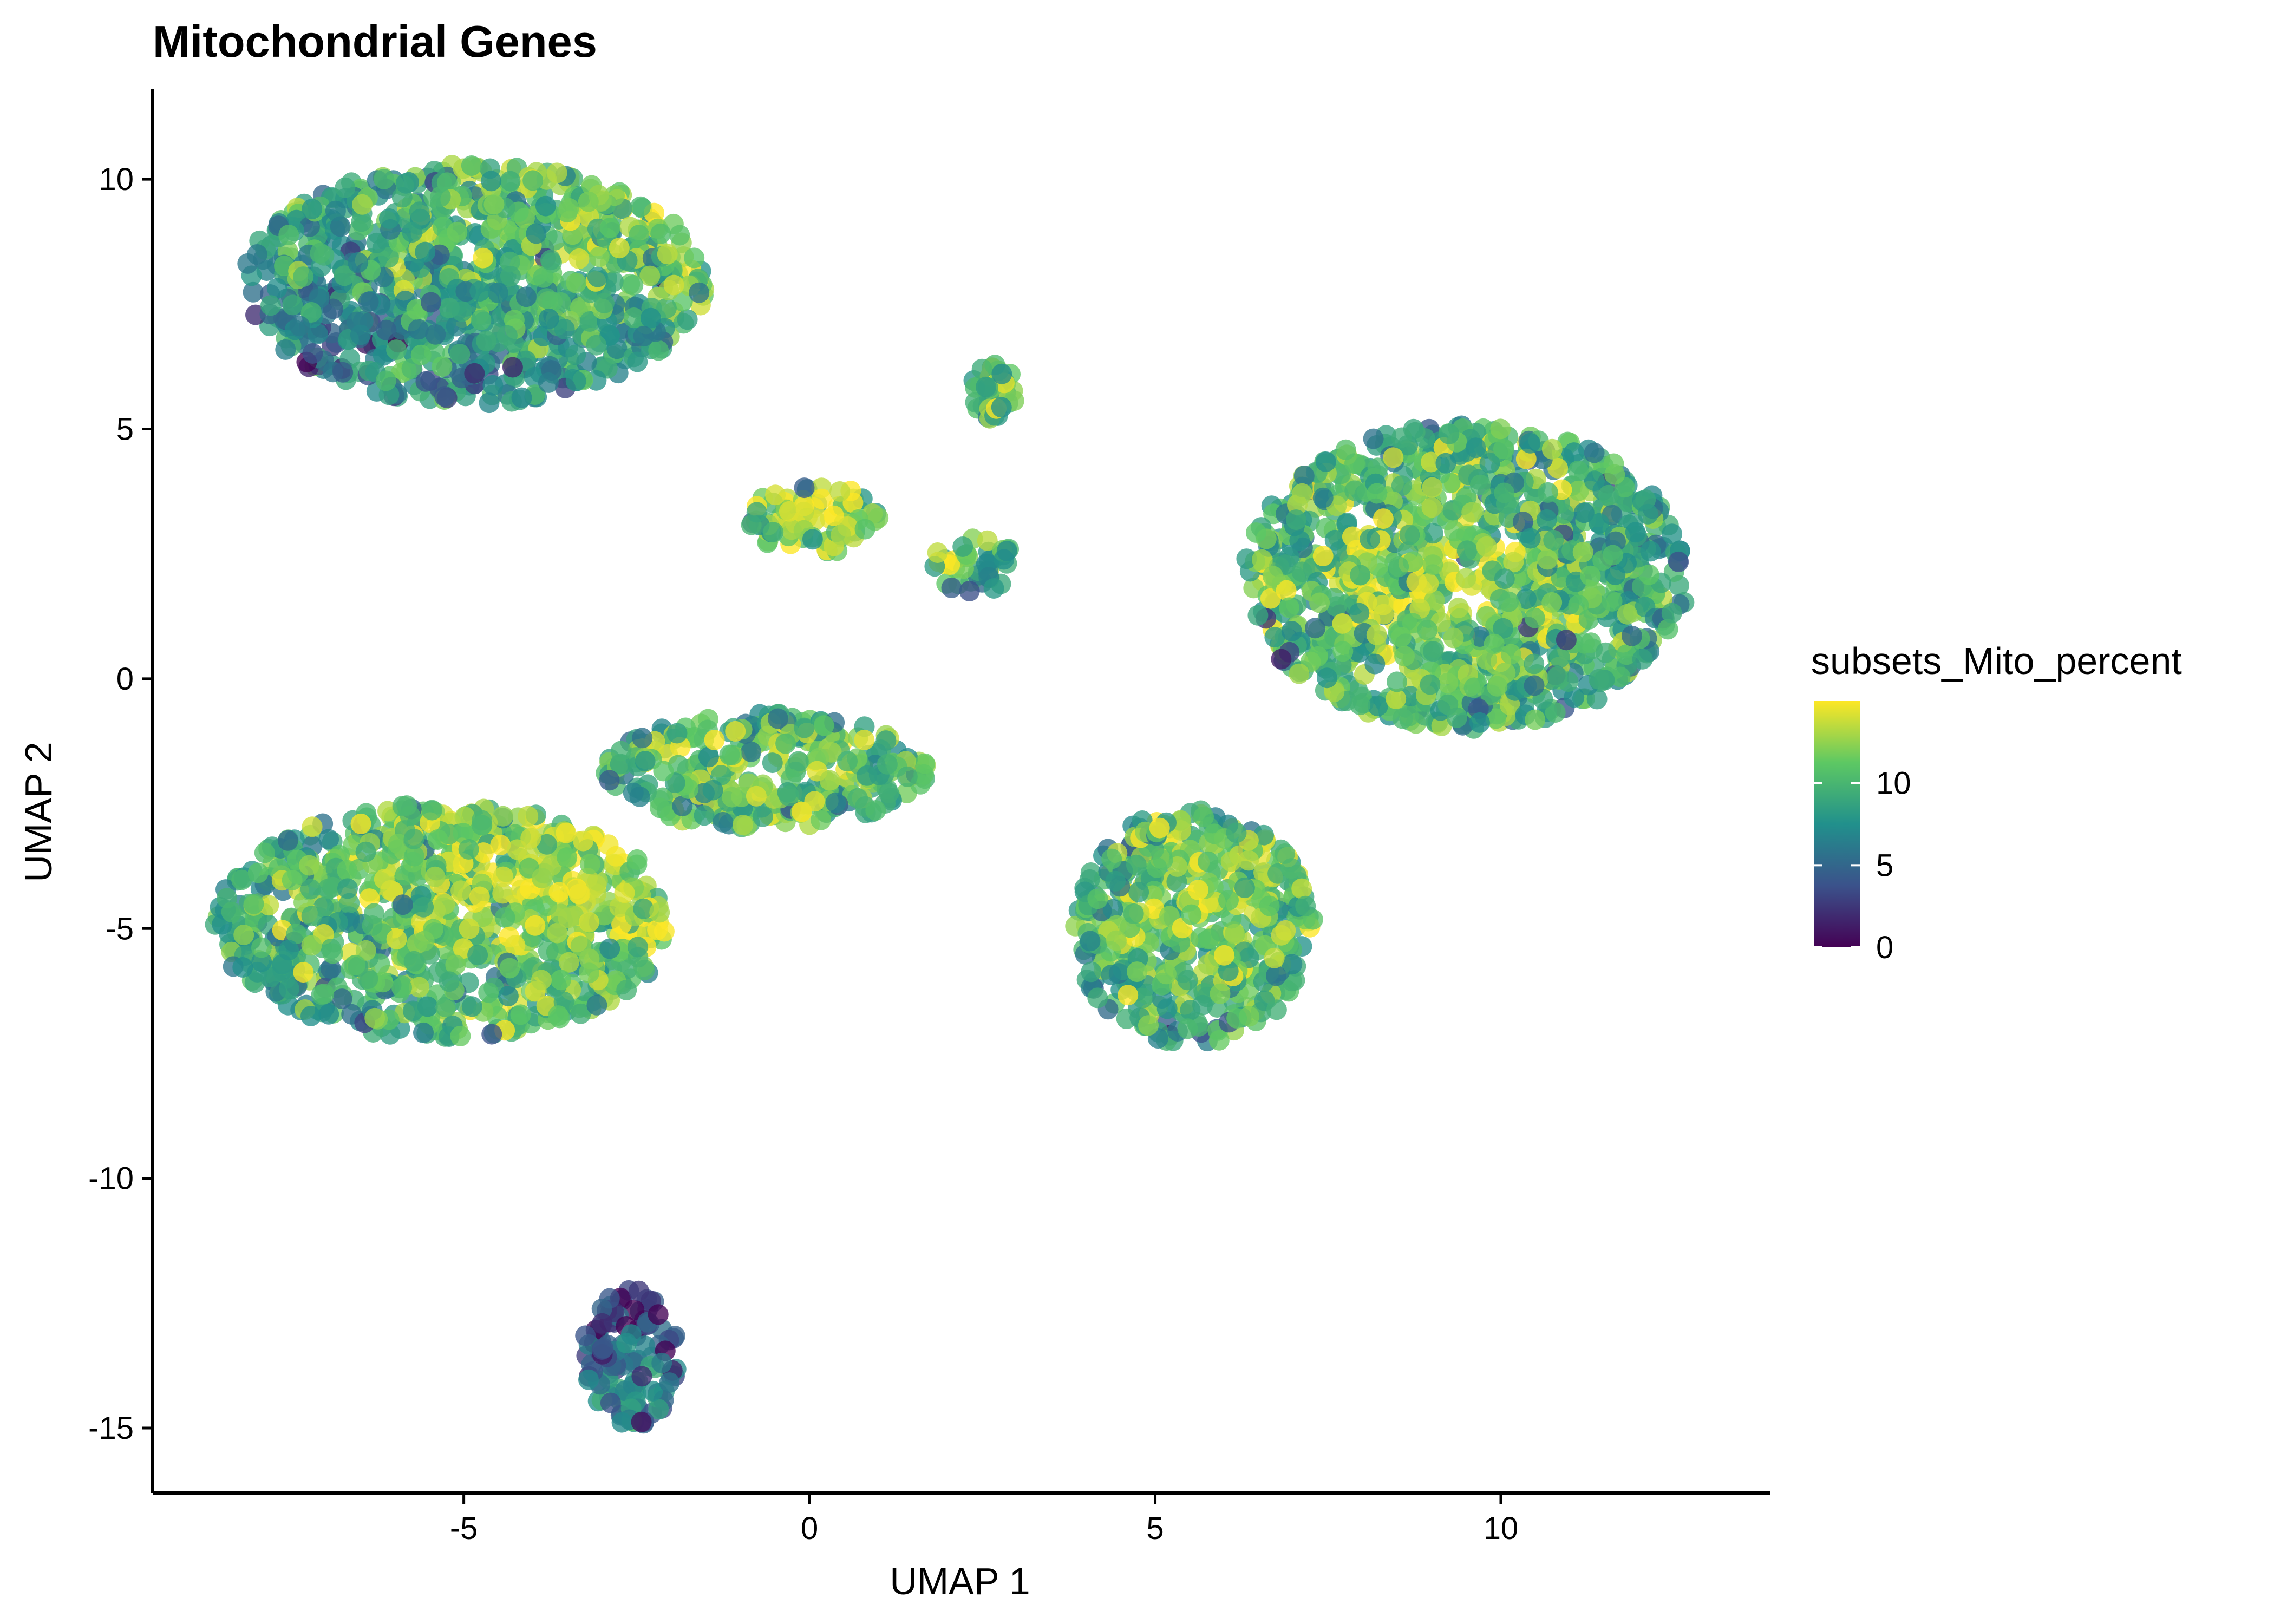 This screenshot has width=2274, height=1624. I want to click on x-tick-label: -5, so click(464, 1528).